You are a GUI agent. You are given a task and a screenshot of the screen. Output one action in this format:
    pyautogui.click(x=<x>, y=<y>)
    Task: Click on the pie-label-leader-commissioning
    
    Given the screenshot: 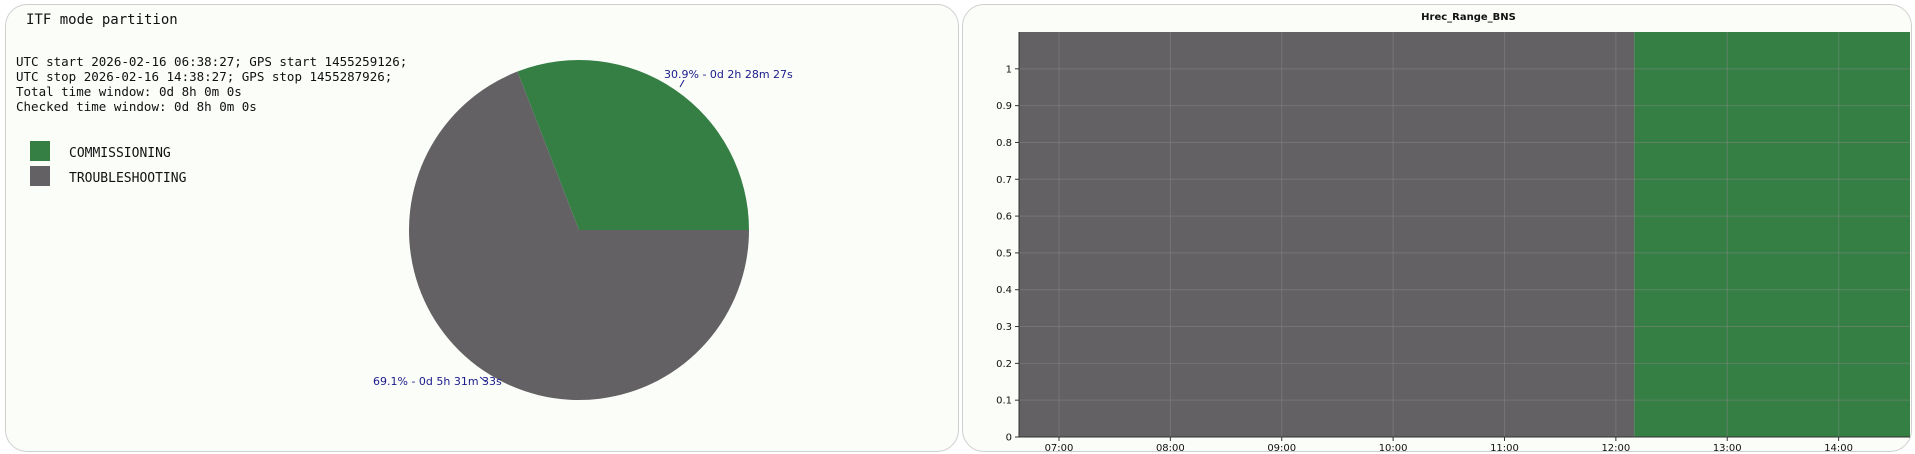 What is the action you would take?
    pyautogui.click(x=682, y=83)
    